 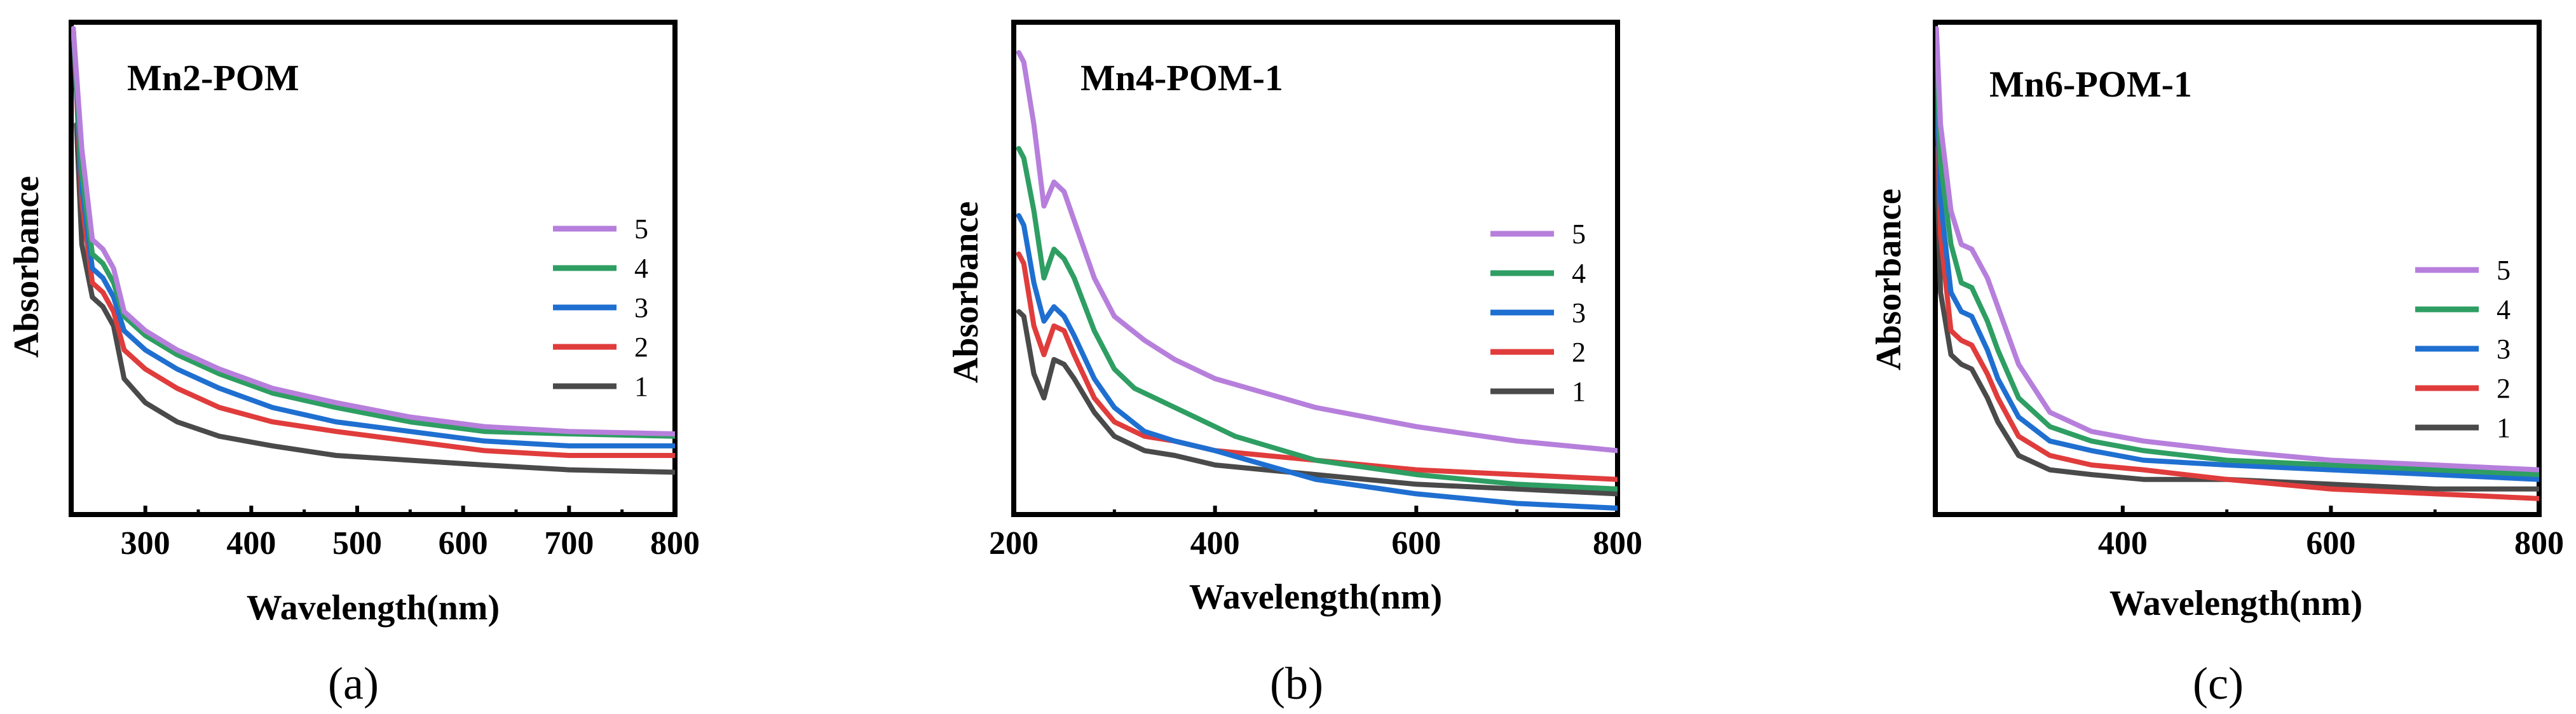 I want to click on panel-b-x-tick-label: 600, so click(x=1416, y=543).